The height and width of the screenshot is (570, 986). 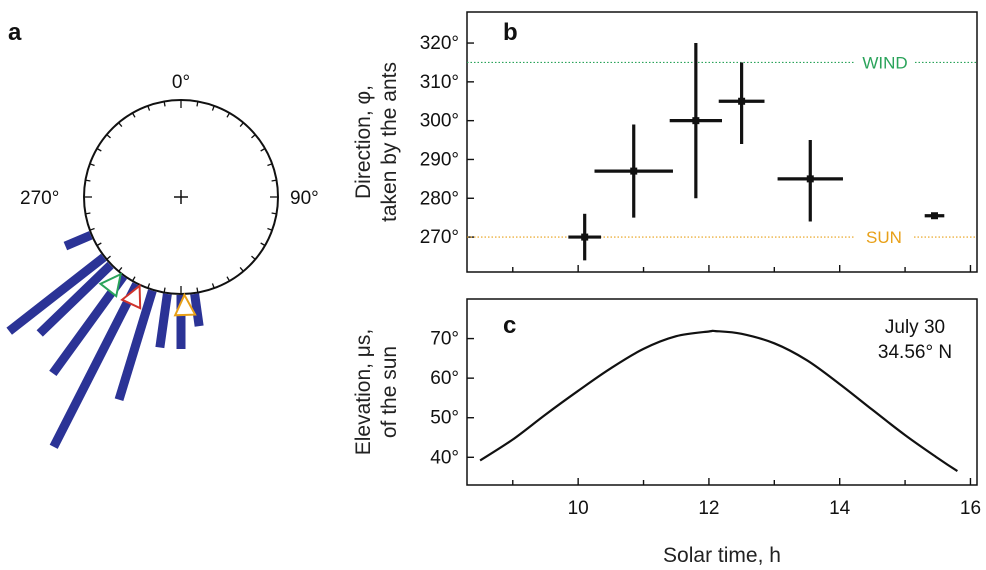 I want to click on panel-c-letter: c, so click(x=509, y=325).